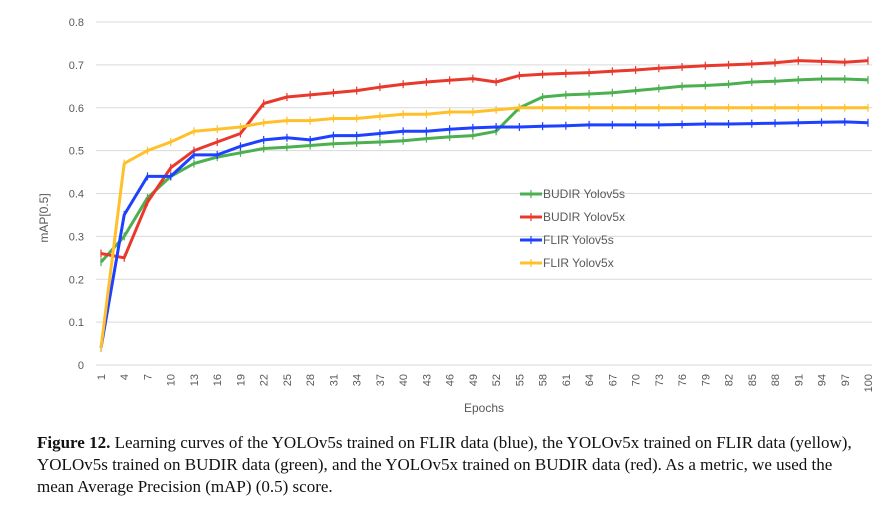 The width and height of the screenshot is (876, 525). I want to click on x-tick-label: 94, so click(823, 380).